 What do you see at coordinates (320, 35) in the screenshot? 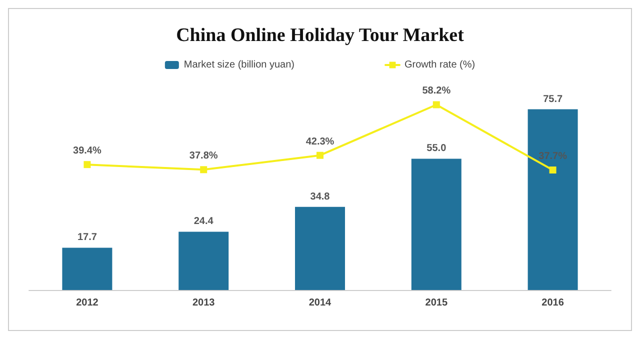
I see `chart-title: China Online Holiday Tour Market` at bounding box center [320, 35].